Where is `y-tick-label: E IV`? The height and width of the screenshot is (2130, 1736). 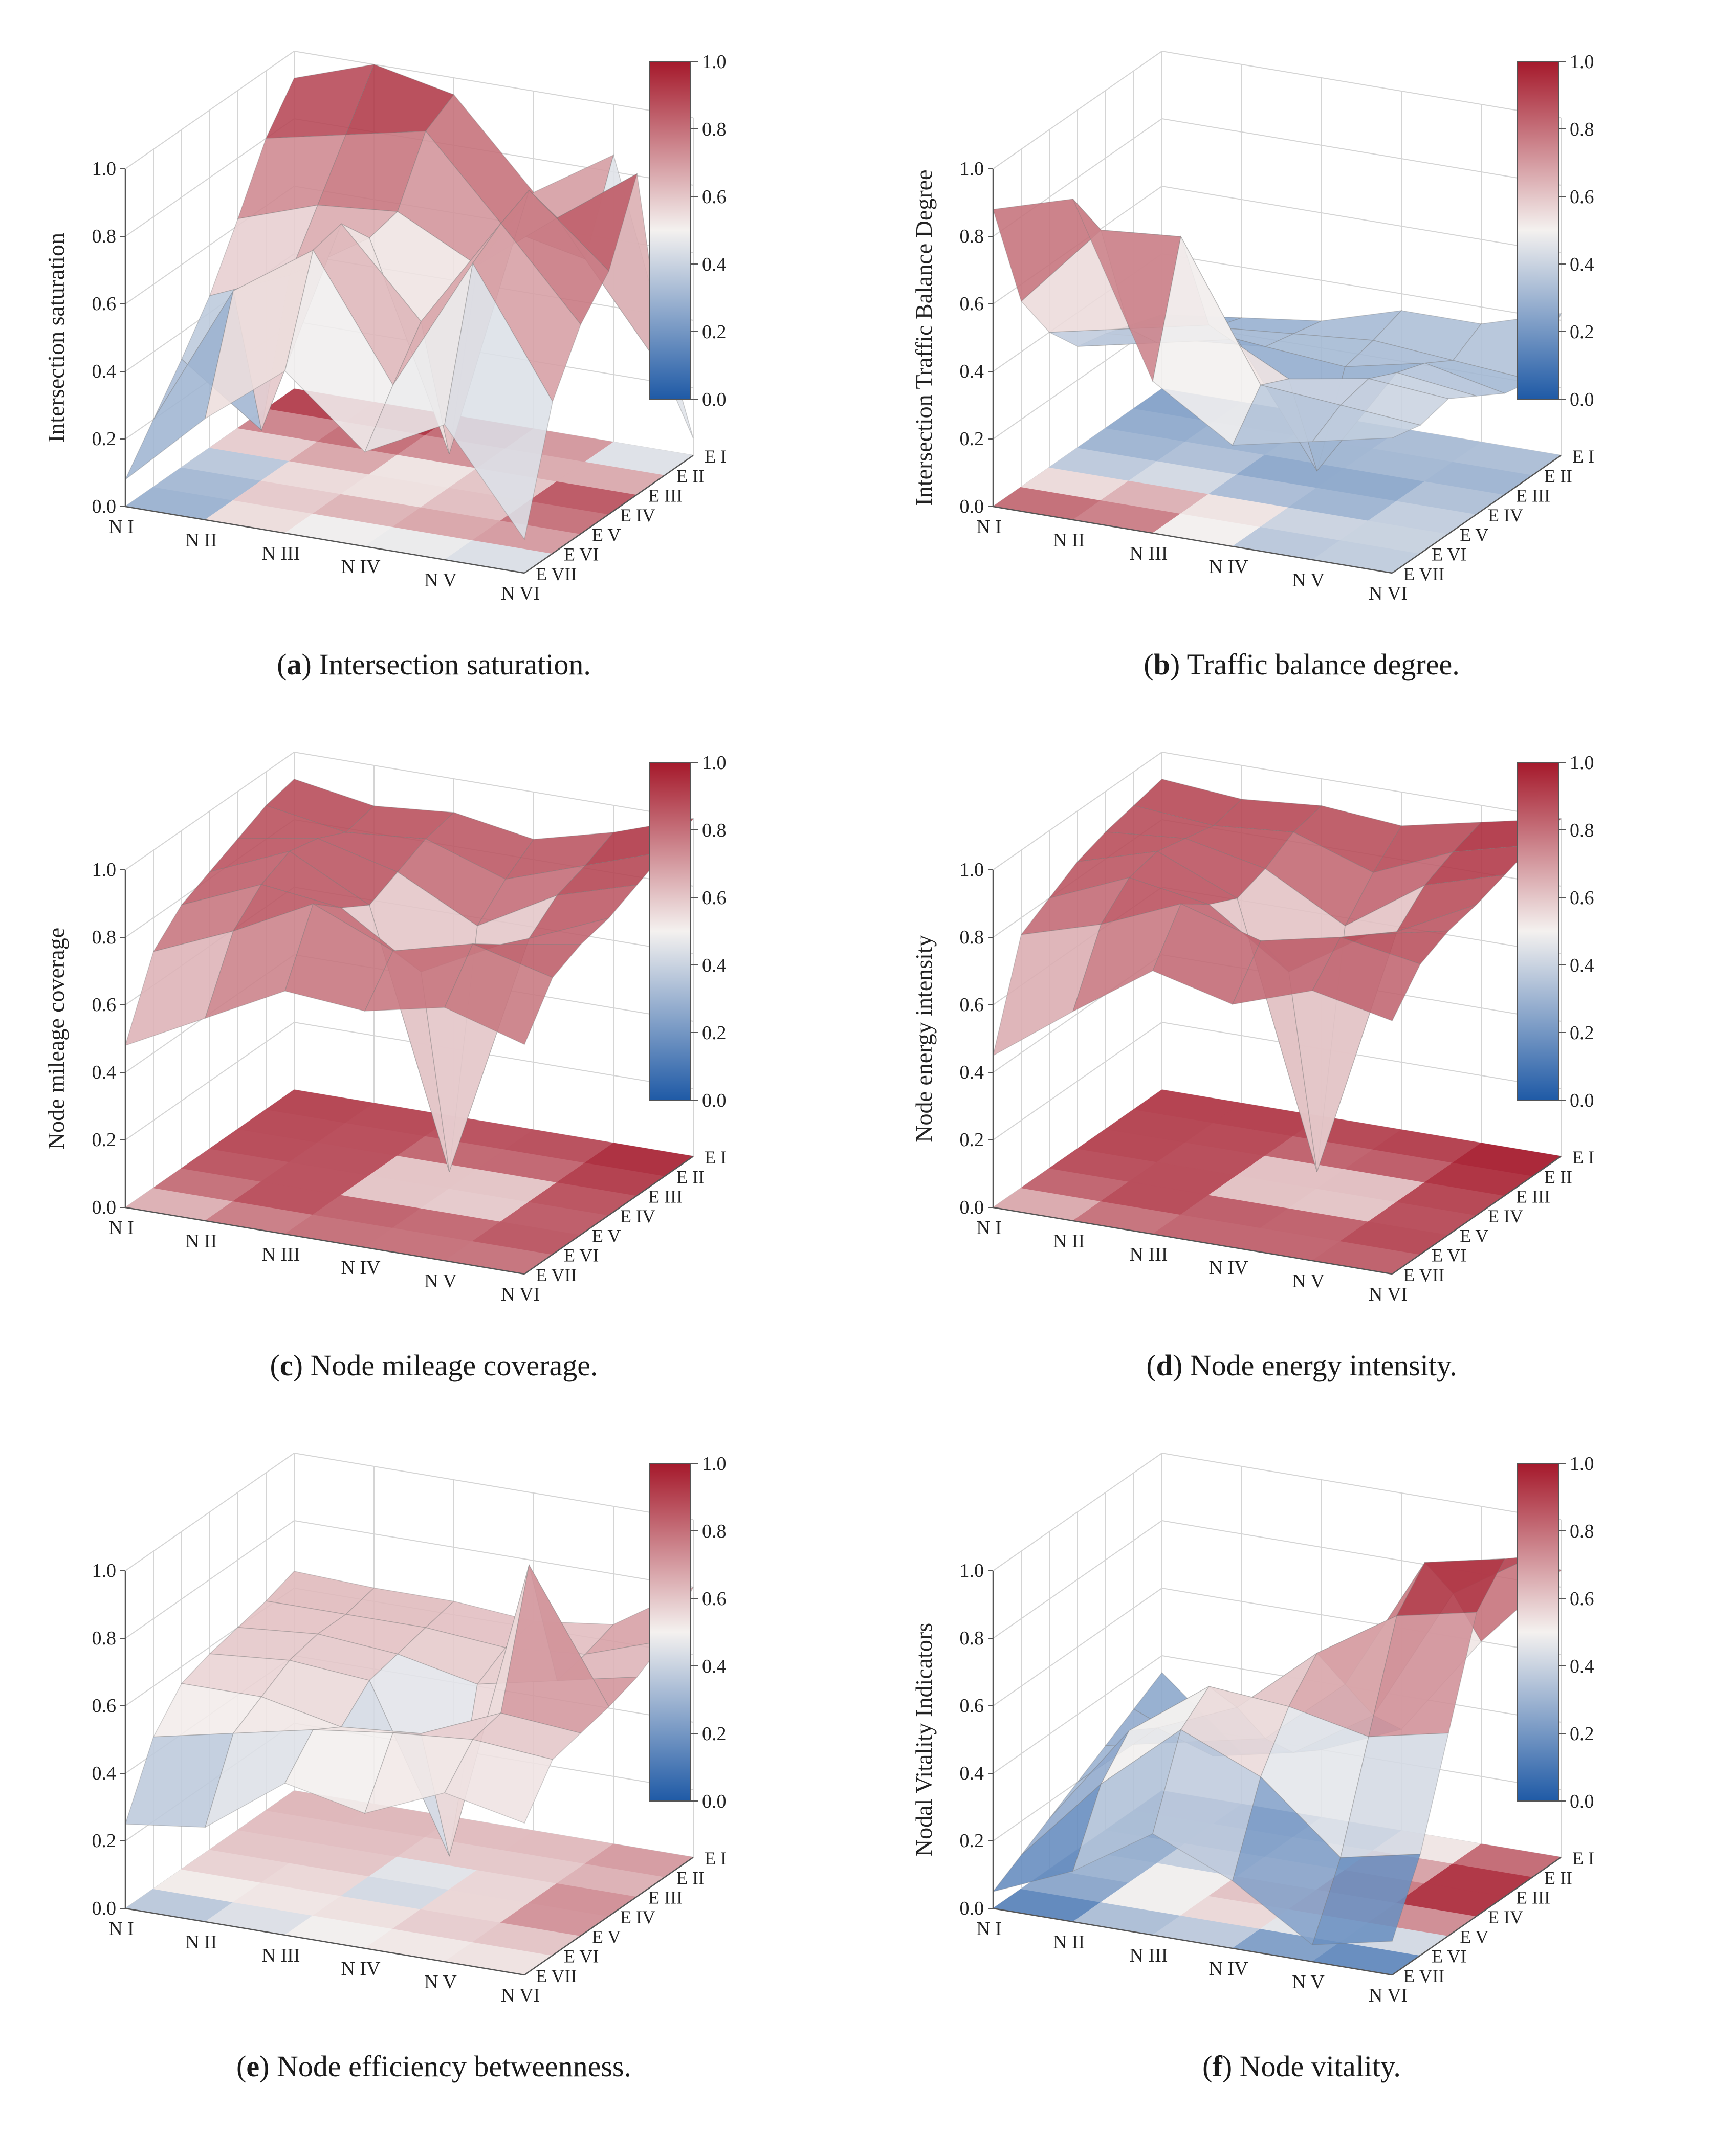
y-tick-label: E IV is located at coordinates (1505, 1917).